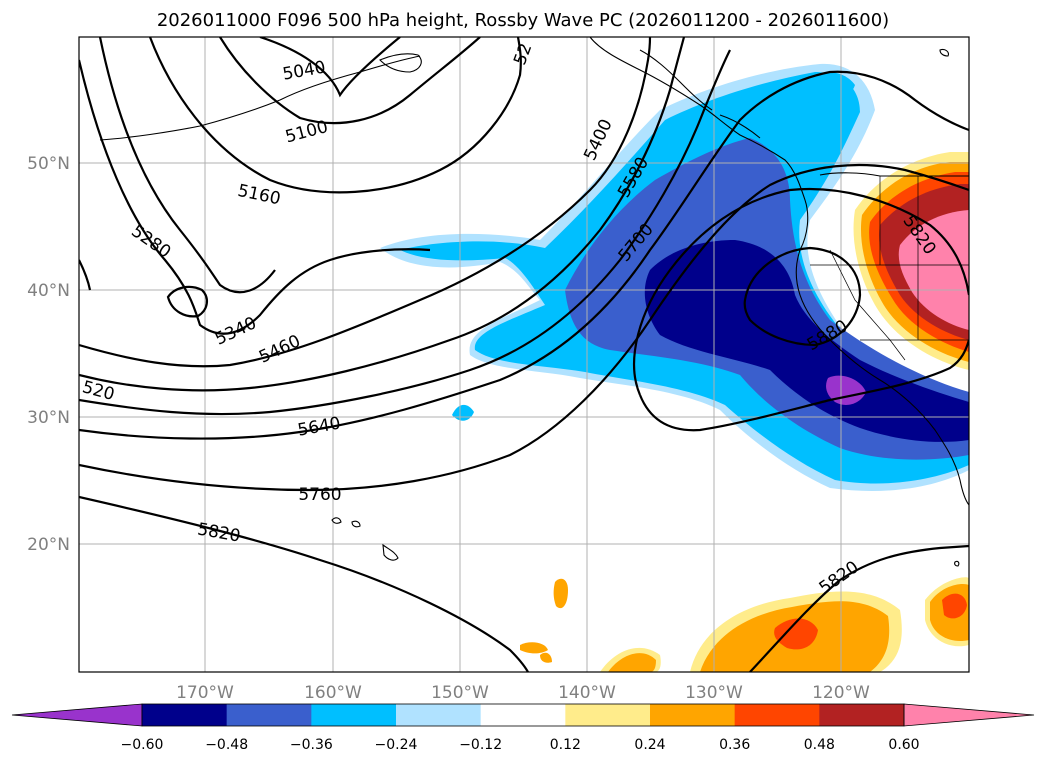 Image resolution: width=1047 pixels, height=769 pixels. I want to click on colorbar-tick-label: −0.12, so click(480, 745).